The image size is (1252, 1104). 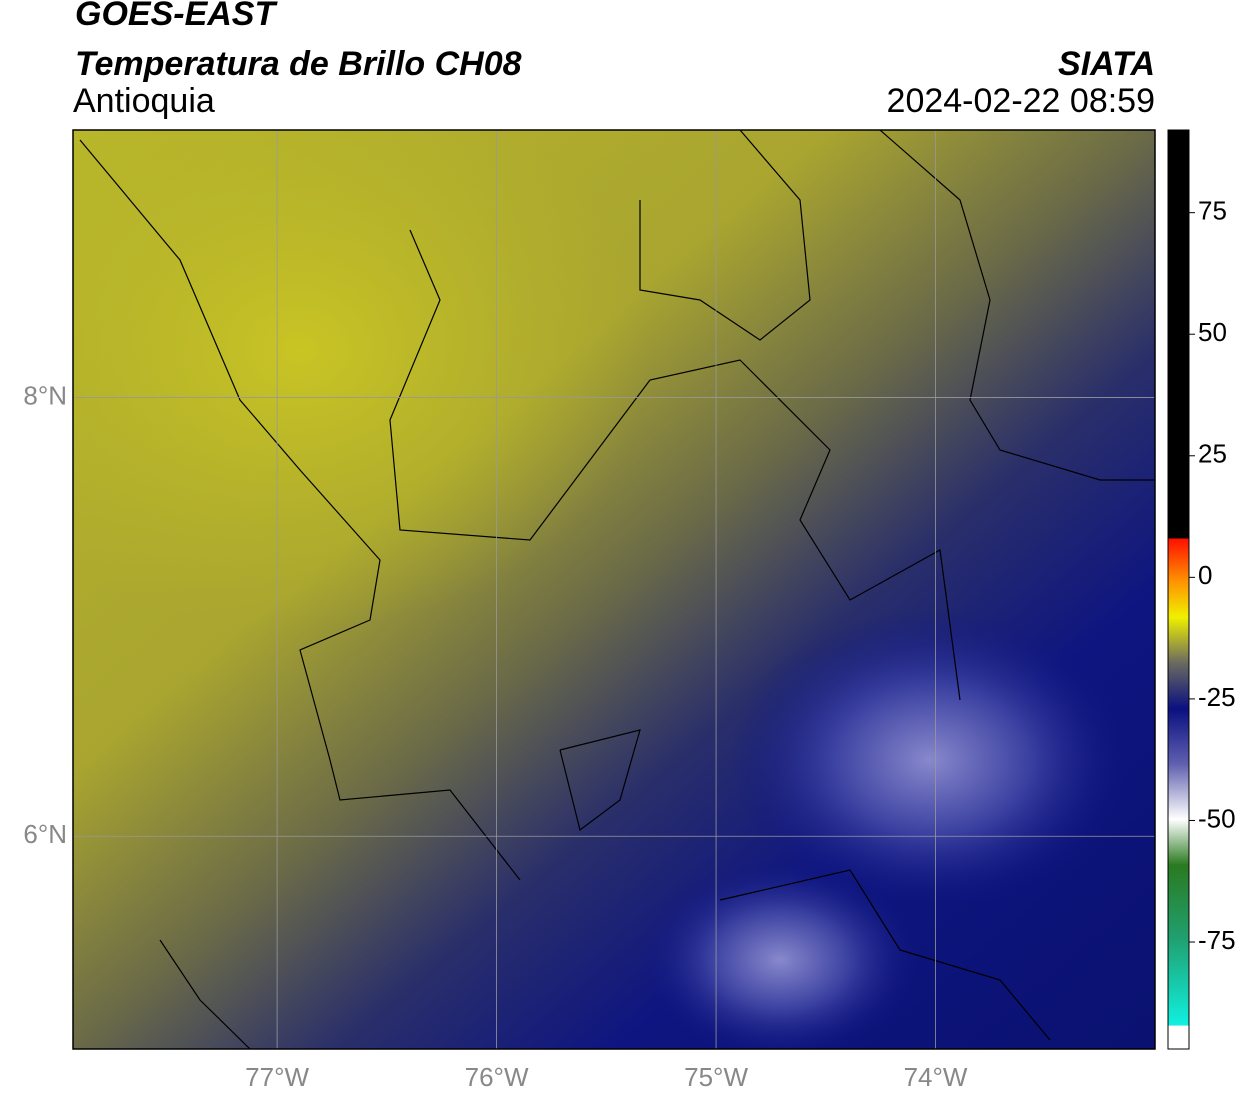 I want to click on datetime: 2024-02-22 08:59, so click(x=1021, y=101).